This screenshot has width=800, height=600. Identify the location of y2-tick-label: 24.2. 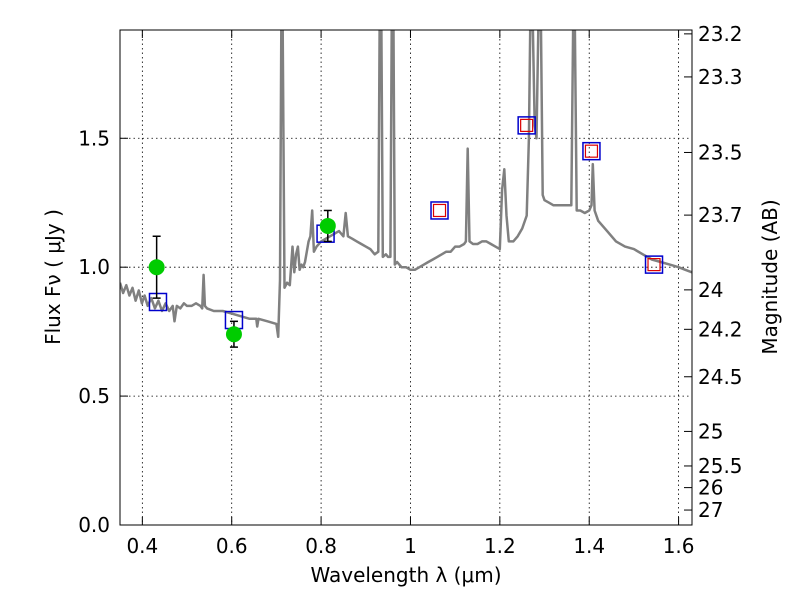
(720, 329).